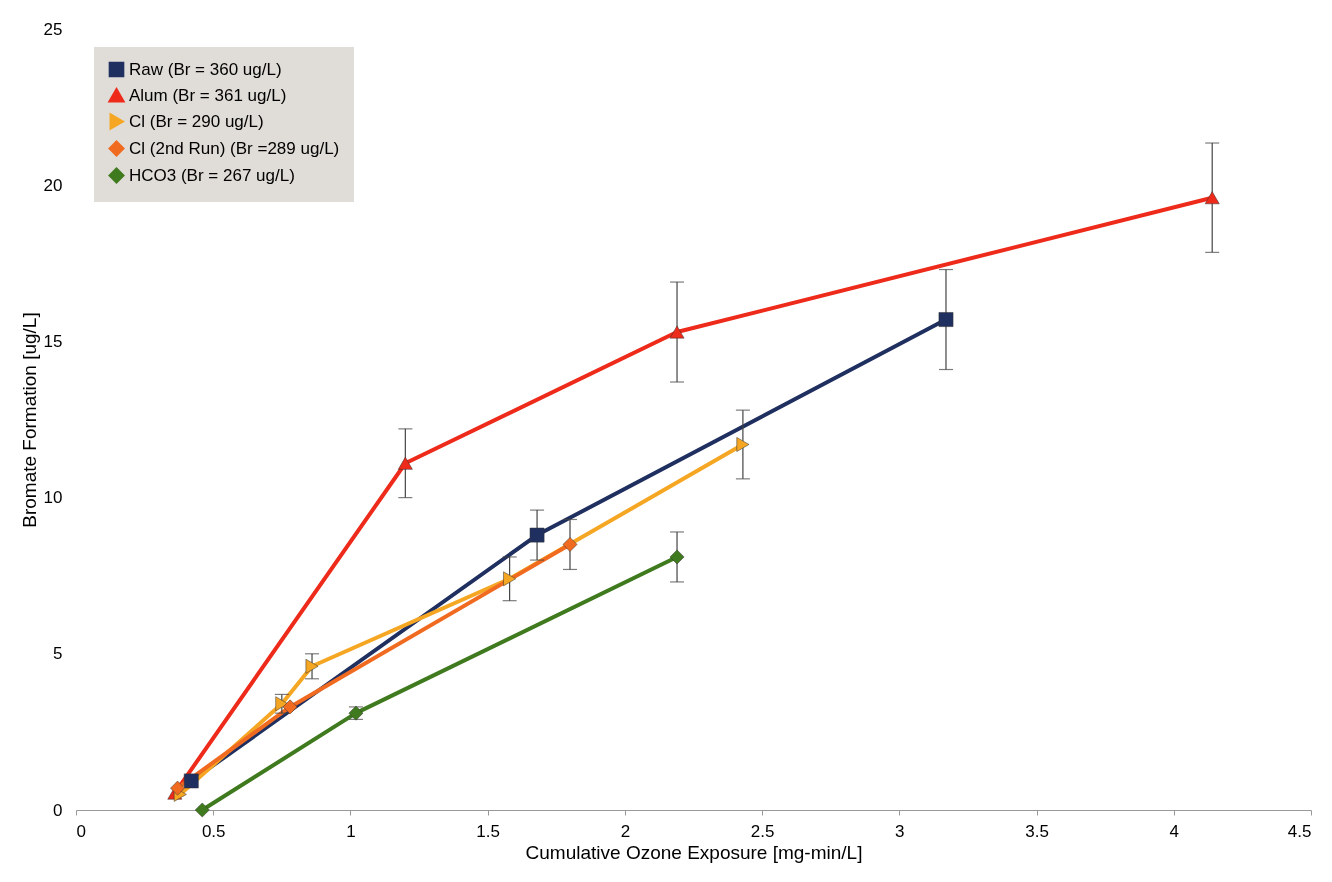 The height and width of the screenshot is (882, 1332). What do you see at coordinates (488, 831) in the screenshot?
I see `x-tick-label: 1.5` at bounding box center [488, 831].